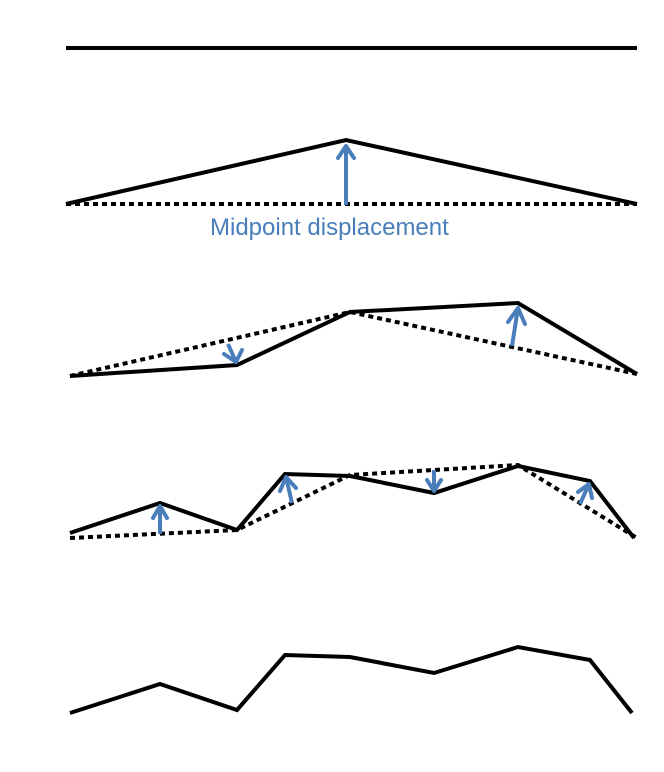  What do you see at coordinates (233, 353) in the screenshot?
I see `stage-3-arrow-down` at bounding box center [233, 353].